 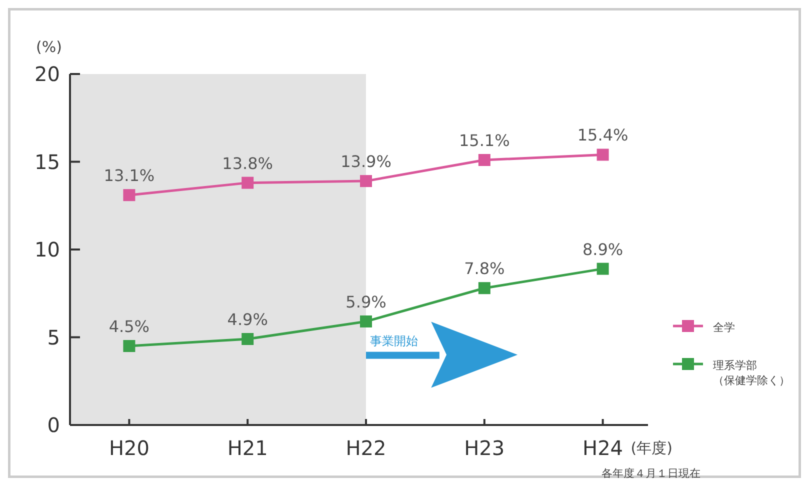 What do you see at coordinates (129, 448) in the screenshot?
I see `x-tick-label: H20` at bounding box center [129, 448].